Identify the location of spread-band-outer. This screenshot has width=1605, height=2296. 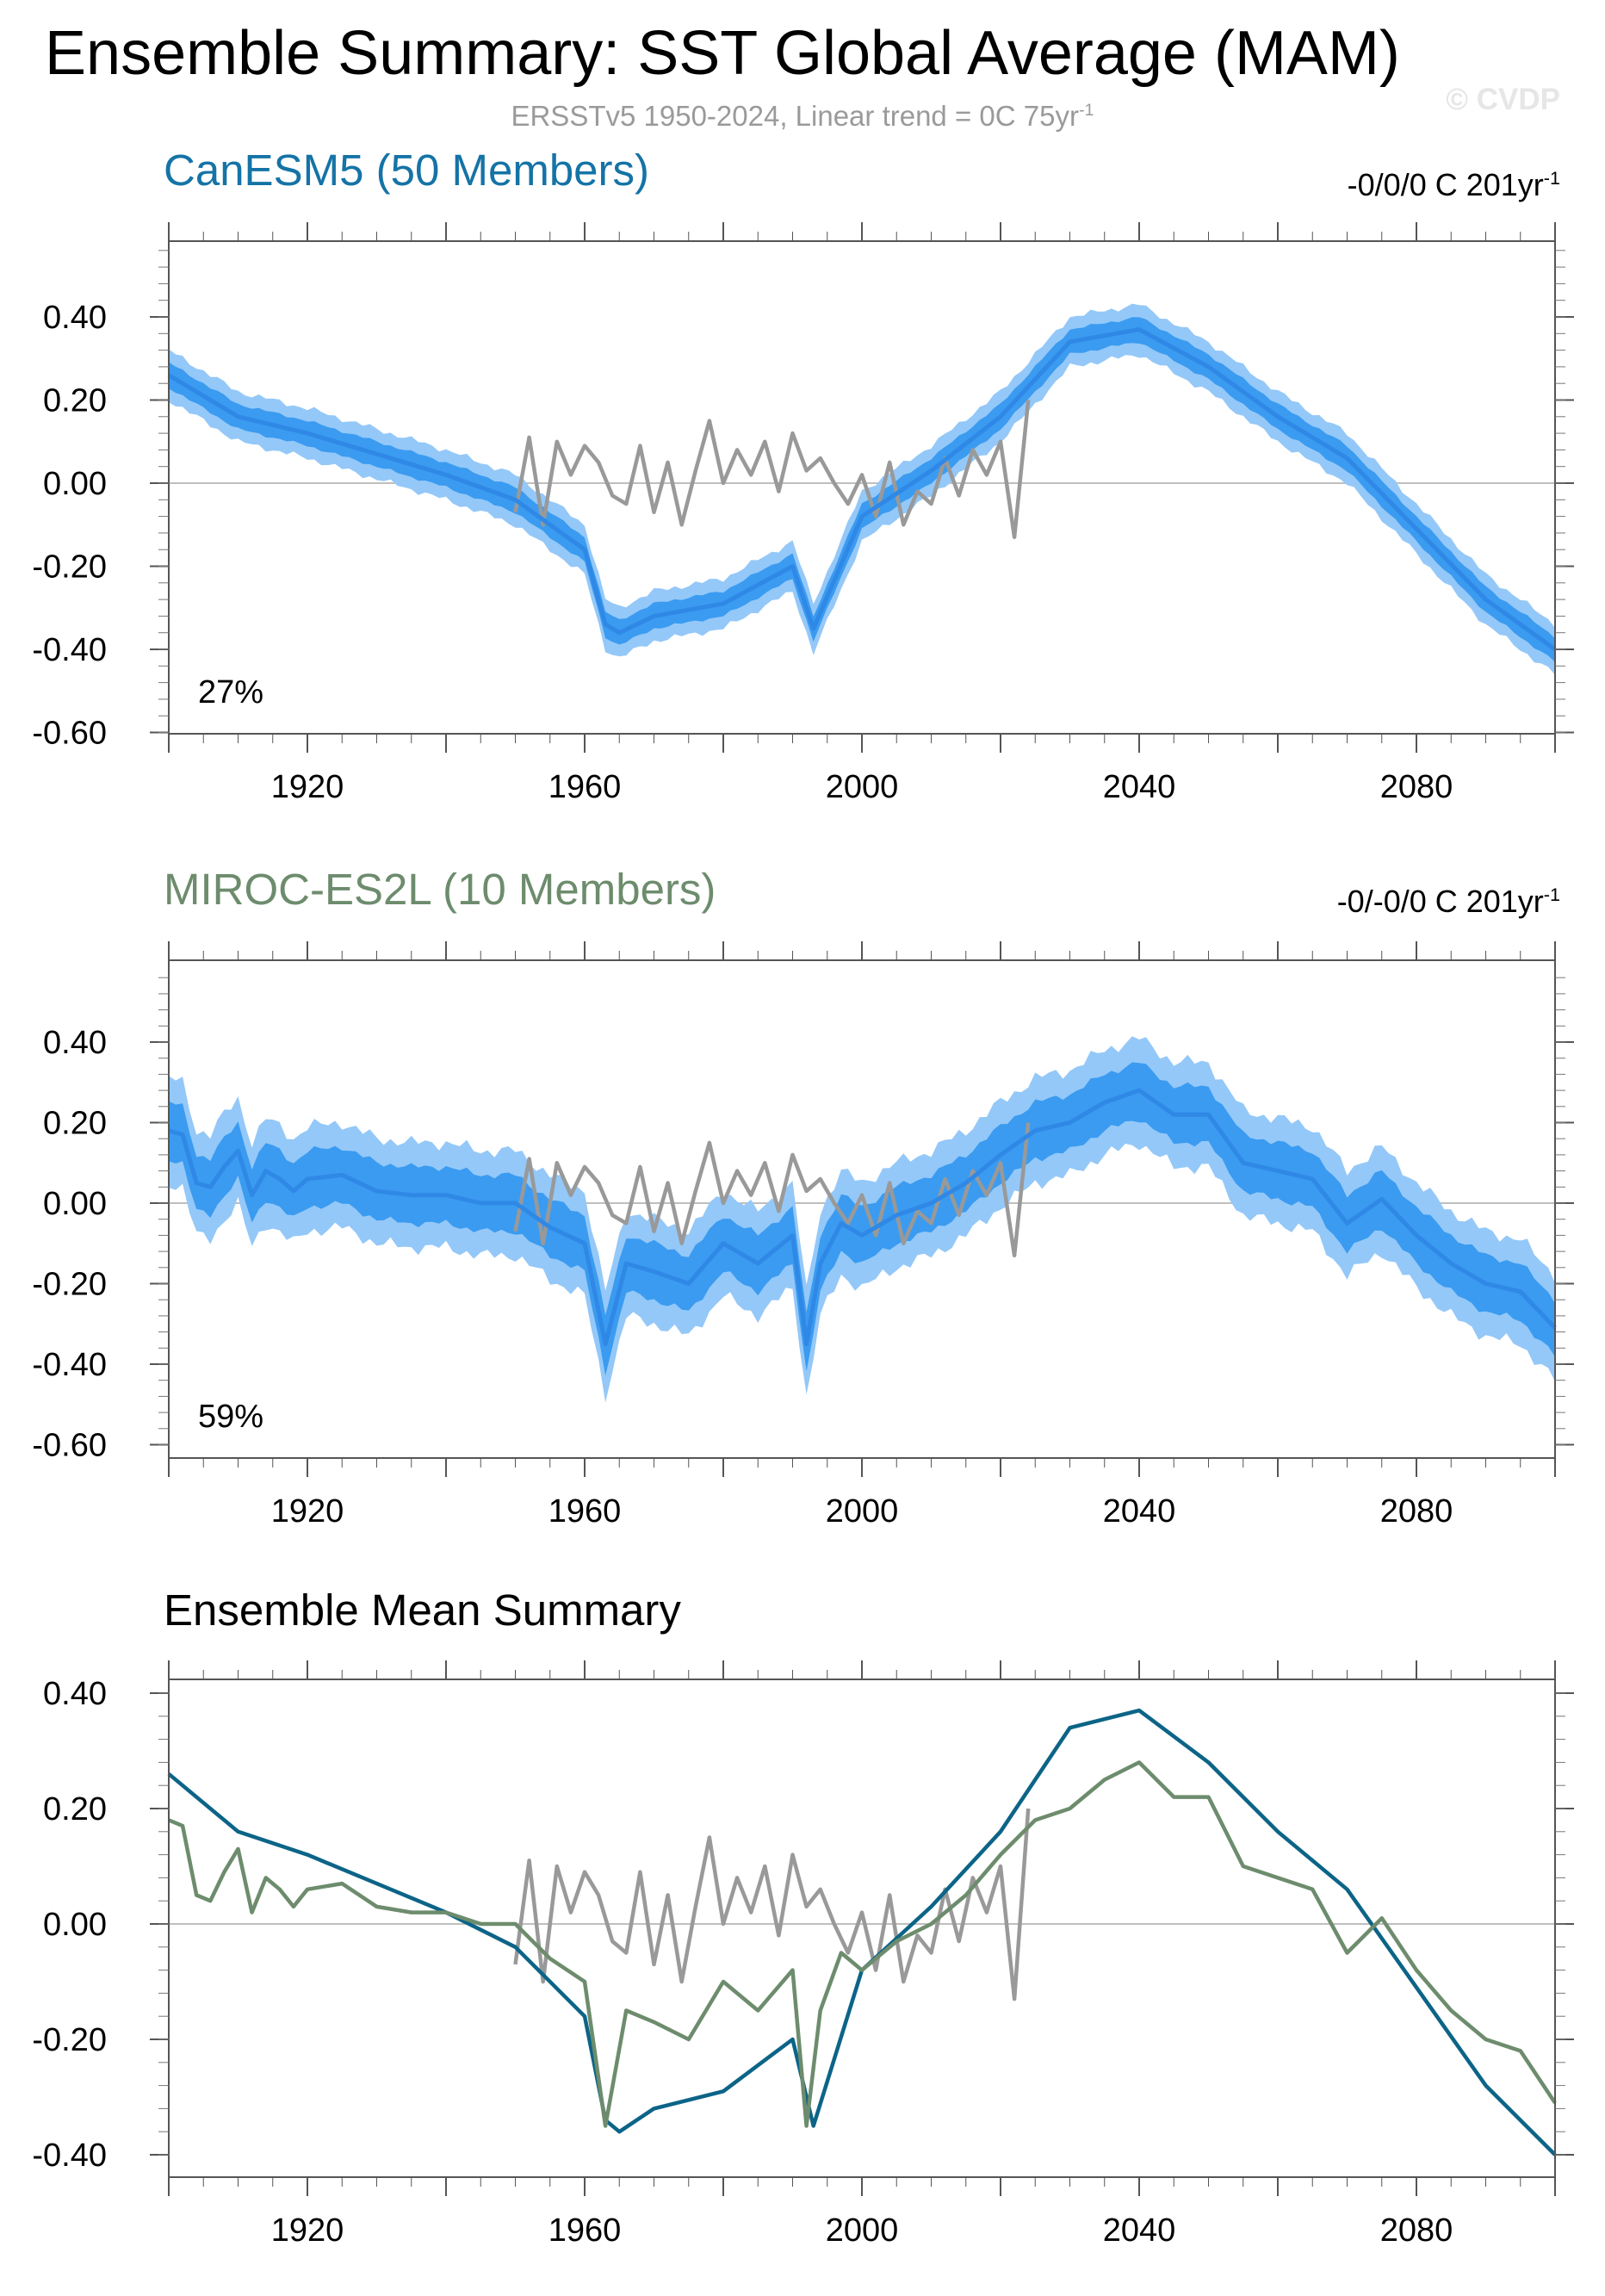
(862, 489).